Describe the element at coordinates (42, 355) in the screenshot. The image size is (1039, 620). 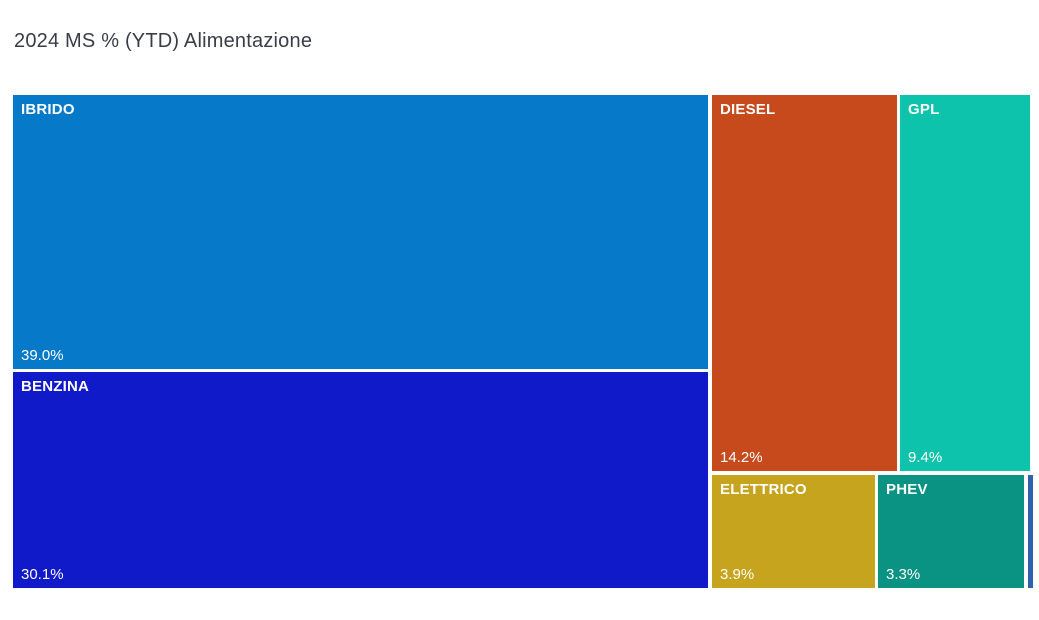
I see `tile-value: 39.0%` at that location.